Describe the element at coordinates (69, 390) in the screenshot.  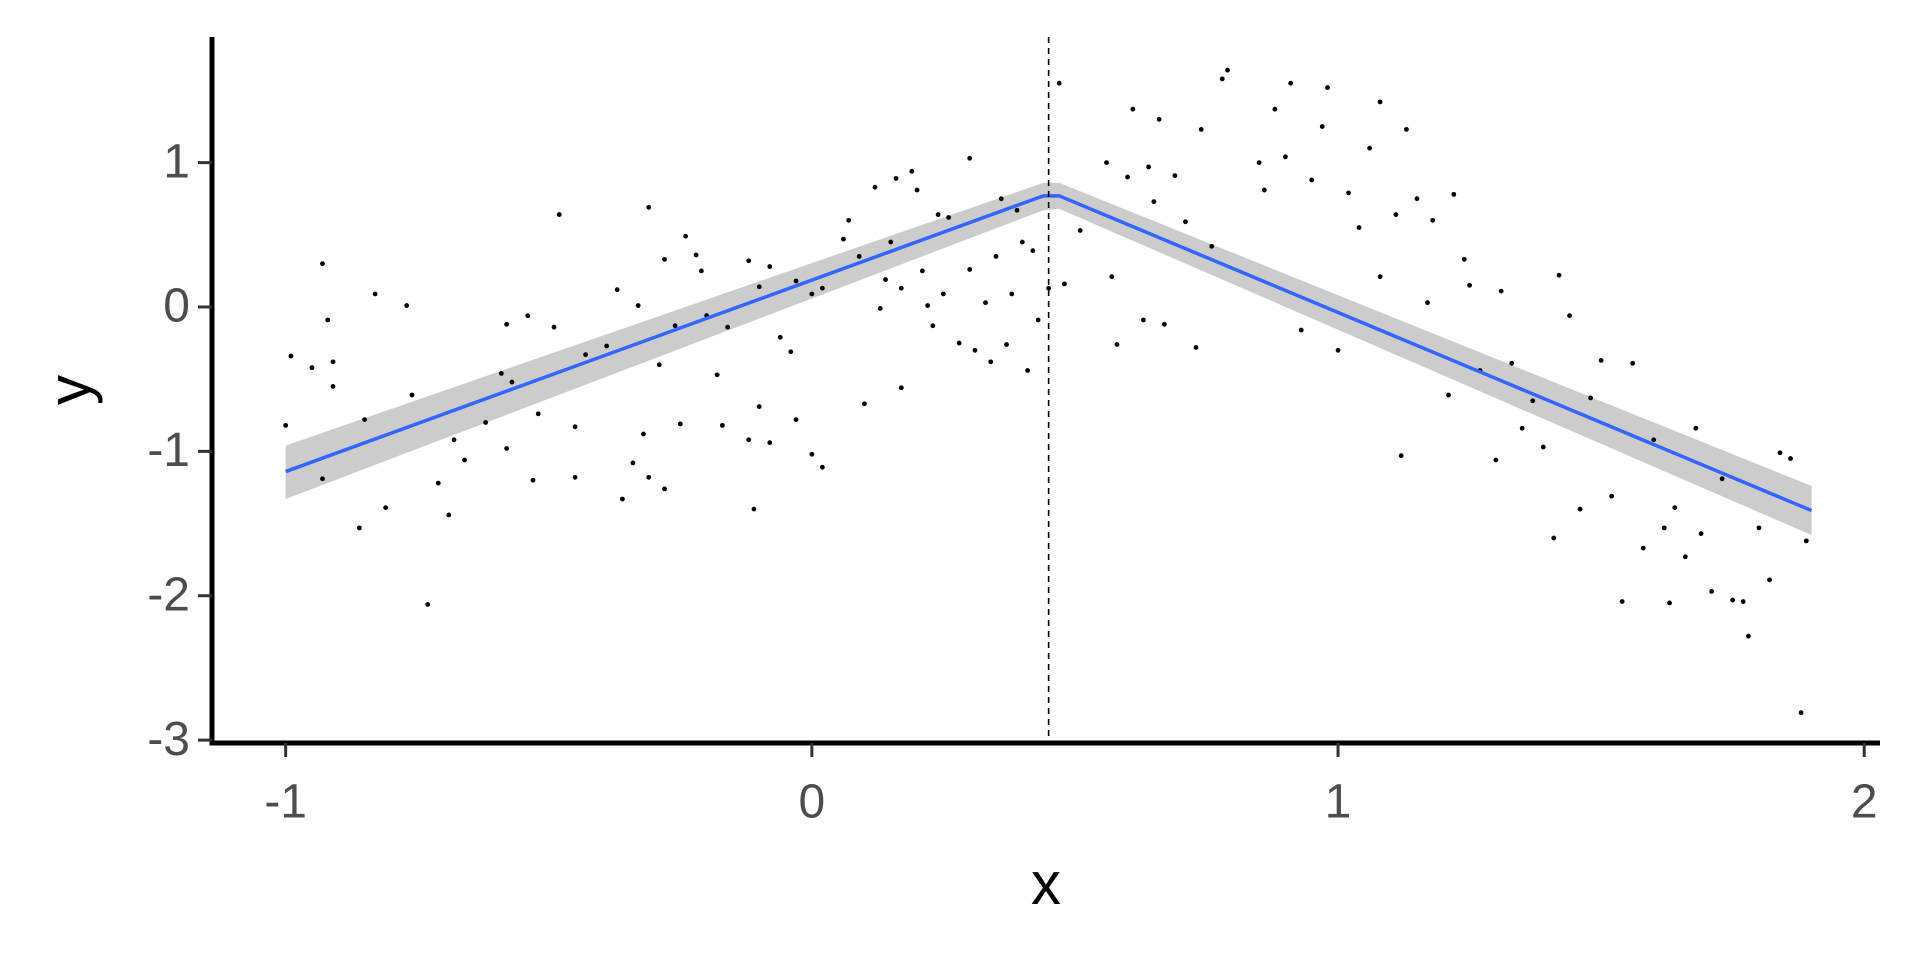
I see `y-axis-title: y` at that location.